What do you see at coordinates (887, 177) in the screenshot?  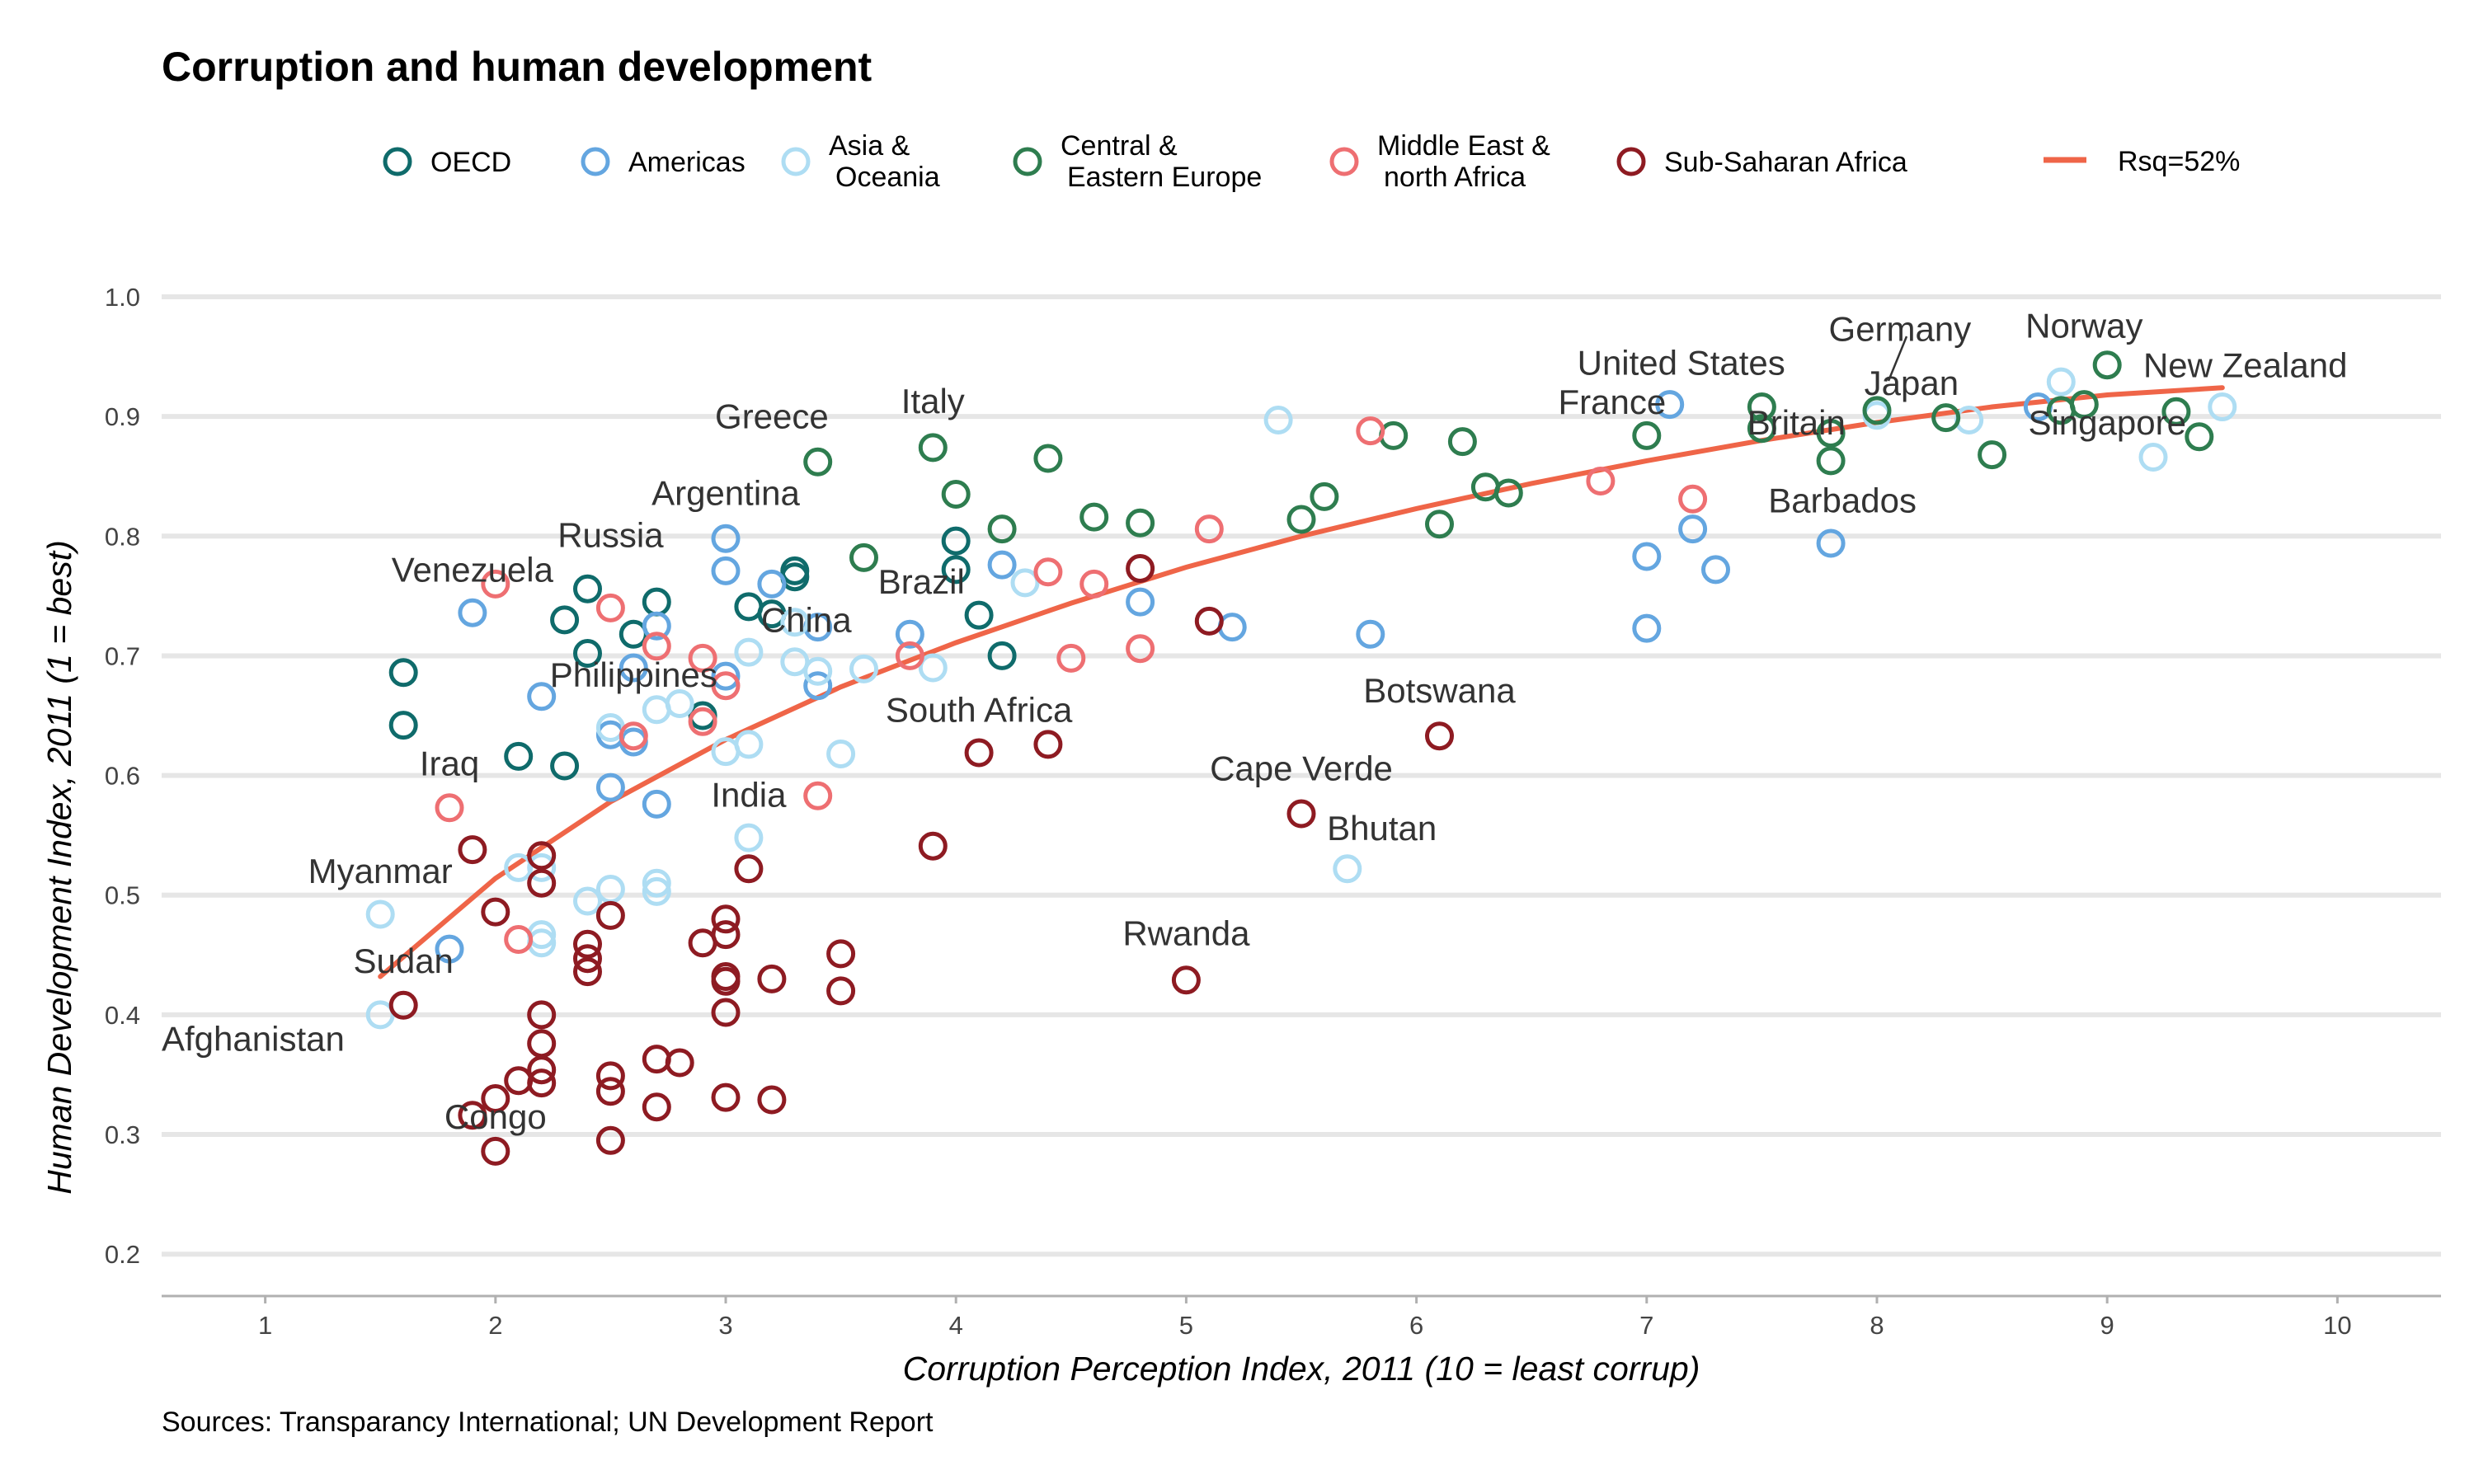 I see `legend-label: Oceania` at bounding box center [887, 177].